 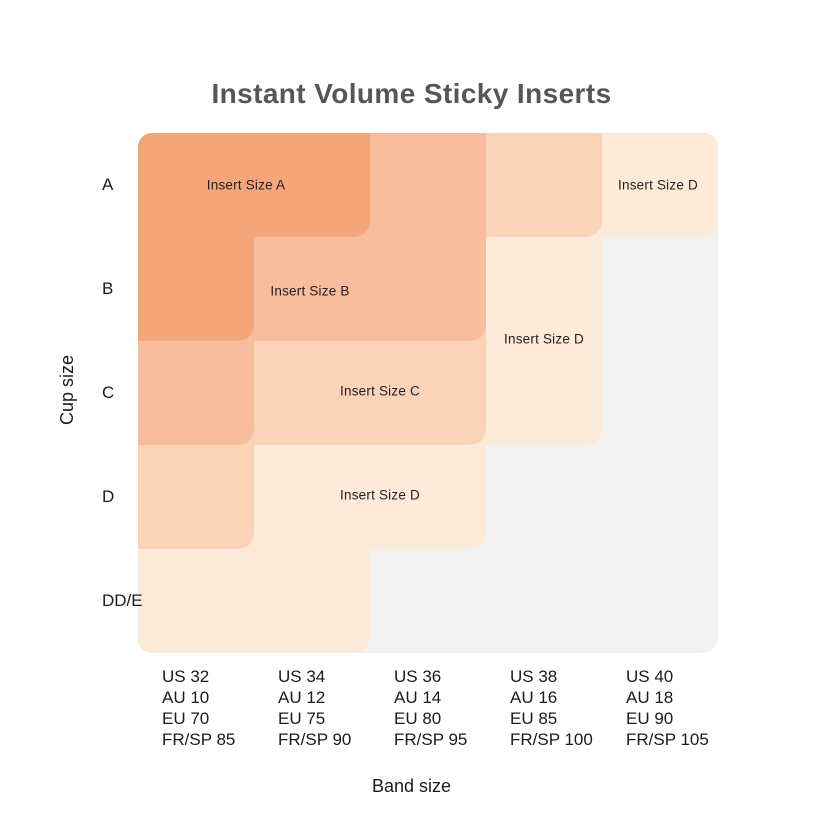 I want to click on band-size-line: FR/SP 105, so click(x=667, y=739).